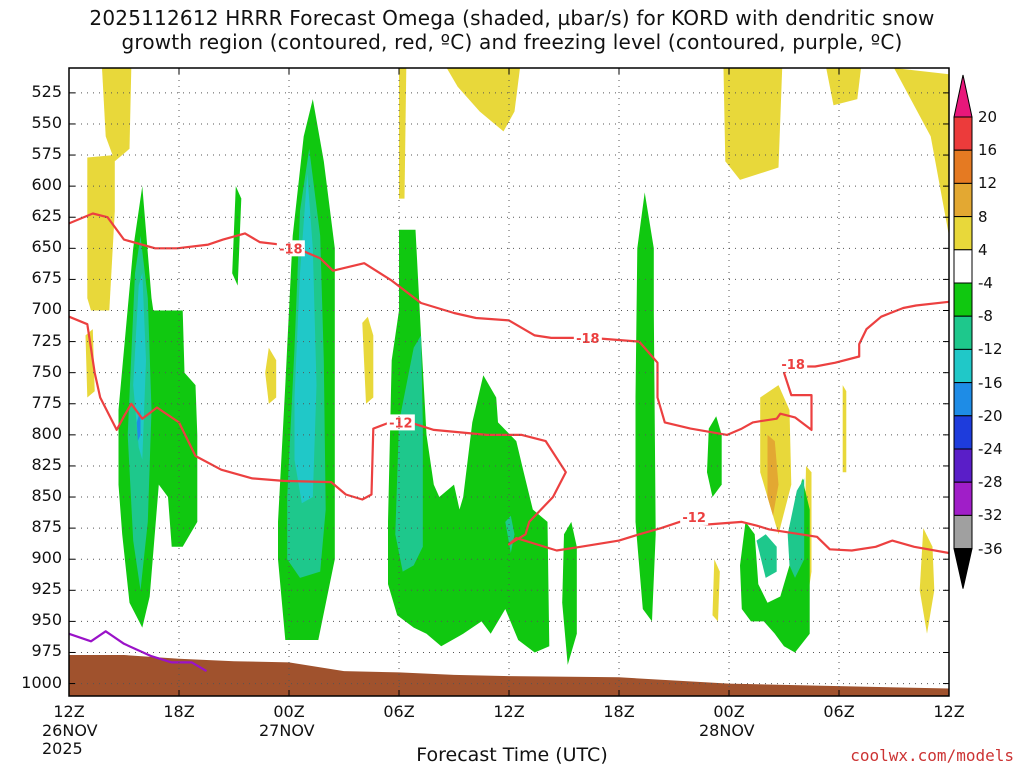  I want to click on colorbar-top-arrow, so click(963, 96).